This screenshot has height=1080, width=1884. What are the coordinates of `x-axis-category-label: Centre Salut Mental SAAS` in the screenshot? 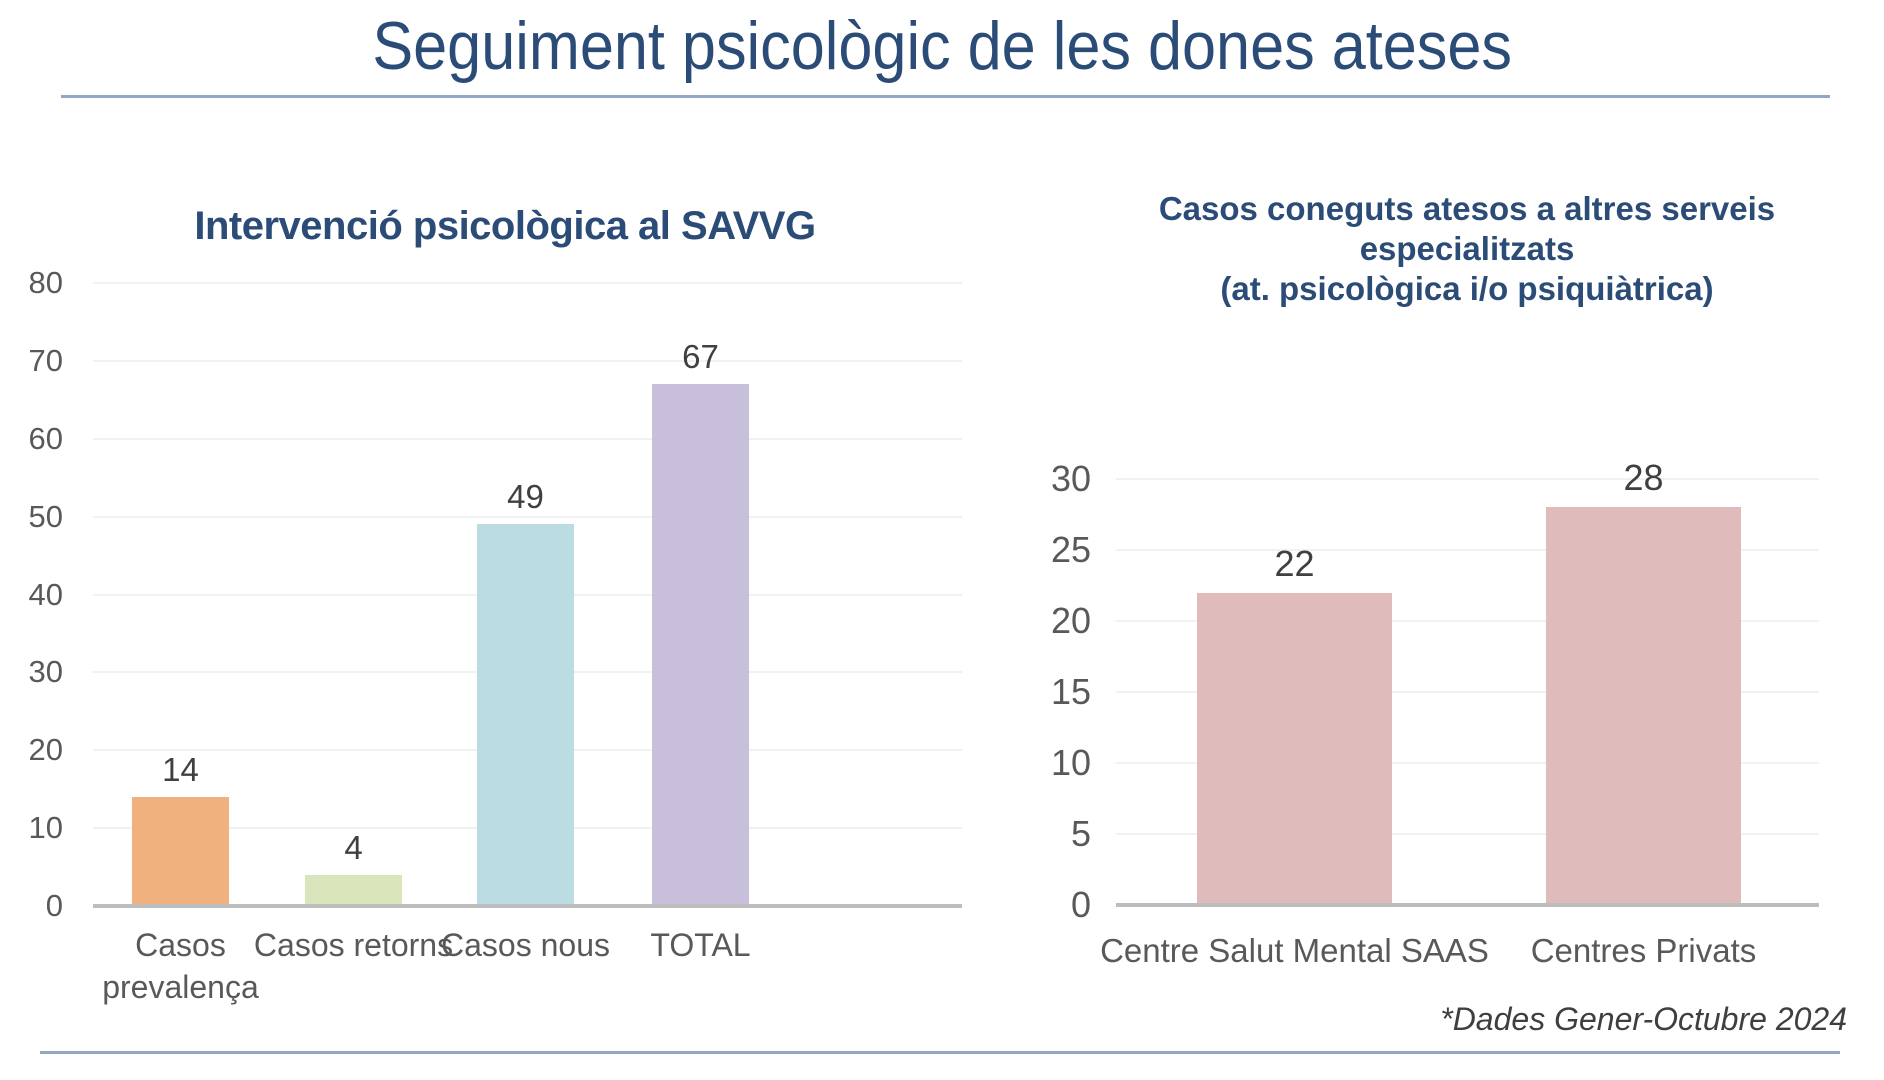 It's located at (1294, 950).